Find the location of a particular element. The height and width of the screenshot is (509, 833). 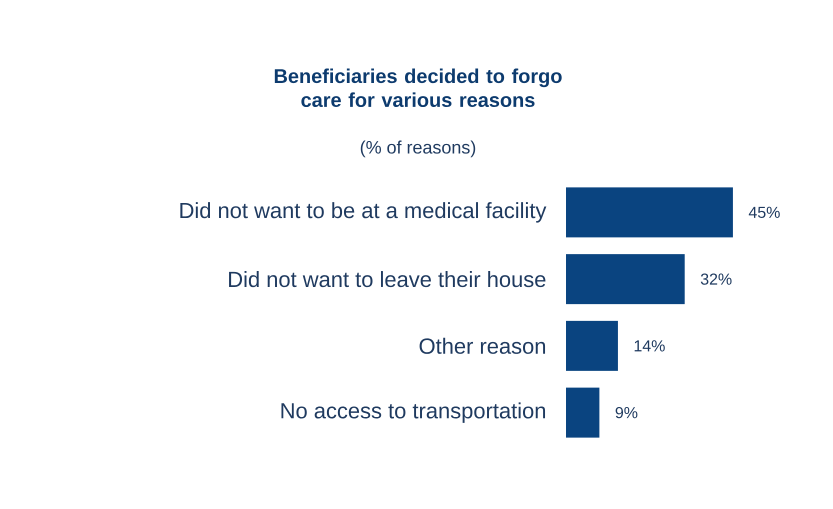

text: (% of reasons) is located at coordinates (418, 149).